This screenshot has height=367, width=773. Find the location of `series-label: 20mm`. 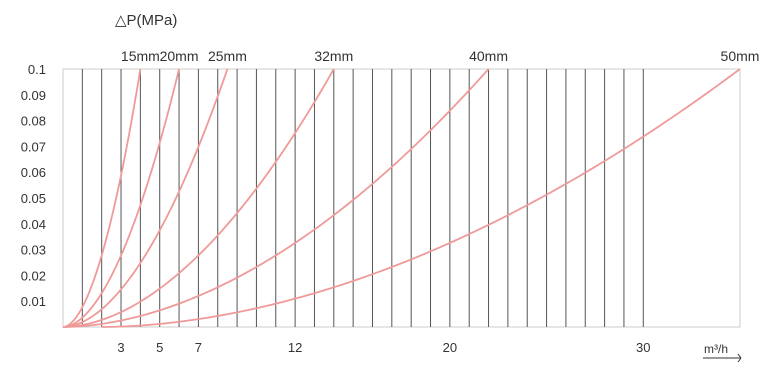

series-label: 20mm is located at coordinates (179, 56).